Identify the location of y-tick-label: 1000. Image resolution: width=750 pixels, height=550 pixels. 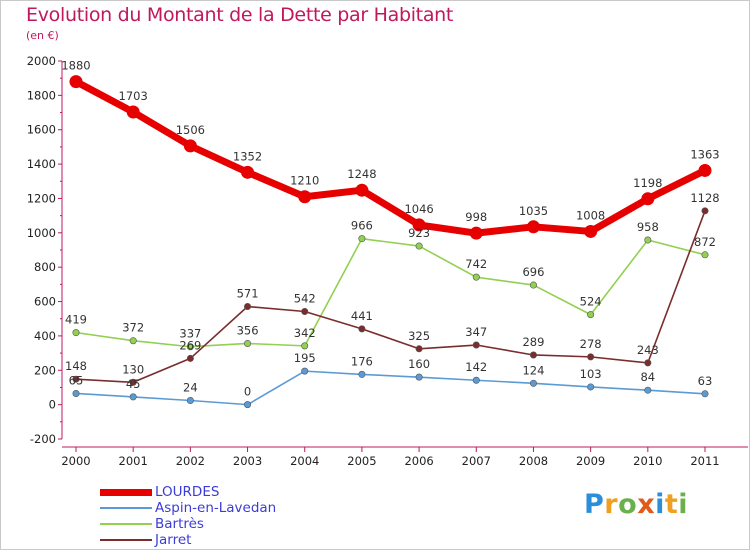
(41, 233).